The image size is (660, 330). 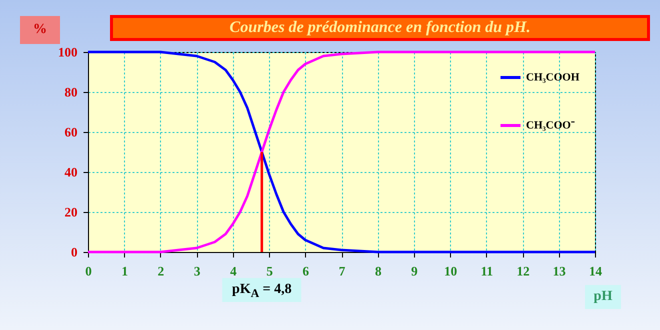 What do you see at coordinates (270, 271) in the screenshot?
I see `x-tick-label: 5` at bounding box center [270, 271].